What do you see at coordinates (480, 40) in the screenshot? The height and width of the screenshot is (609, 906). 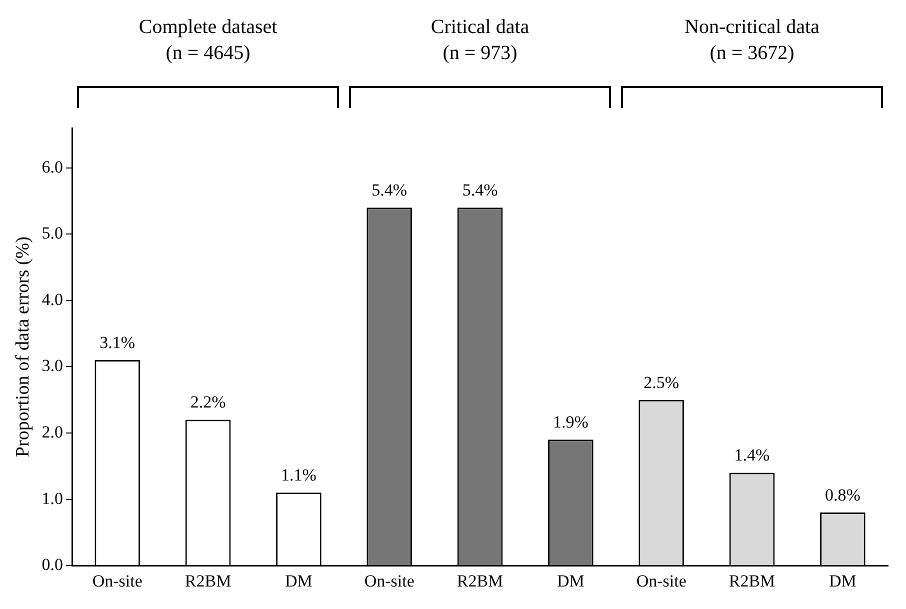 I see `text: Critical data (n = 973)` at bounding box center [480, 40].